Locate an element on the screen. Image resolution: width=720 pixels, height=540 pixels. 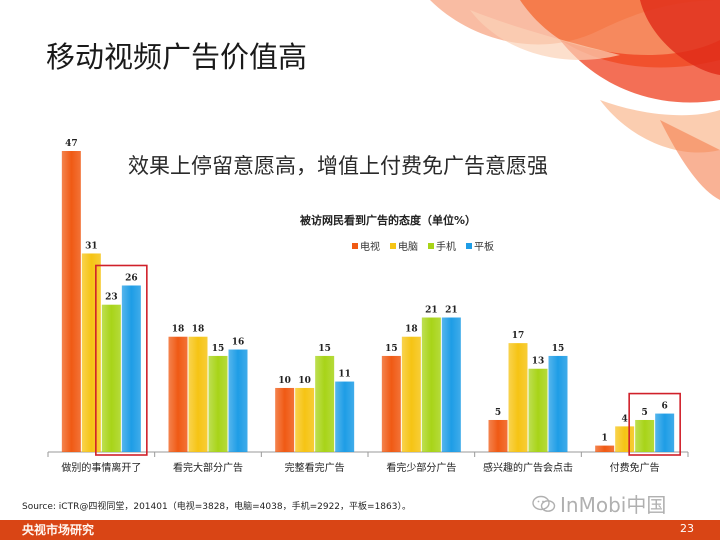
legend-item-mobile: 手机 is located at coordinates (442, 245).